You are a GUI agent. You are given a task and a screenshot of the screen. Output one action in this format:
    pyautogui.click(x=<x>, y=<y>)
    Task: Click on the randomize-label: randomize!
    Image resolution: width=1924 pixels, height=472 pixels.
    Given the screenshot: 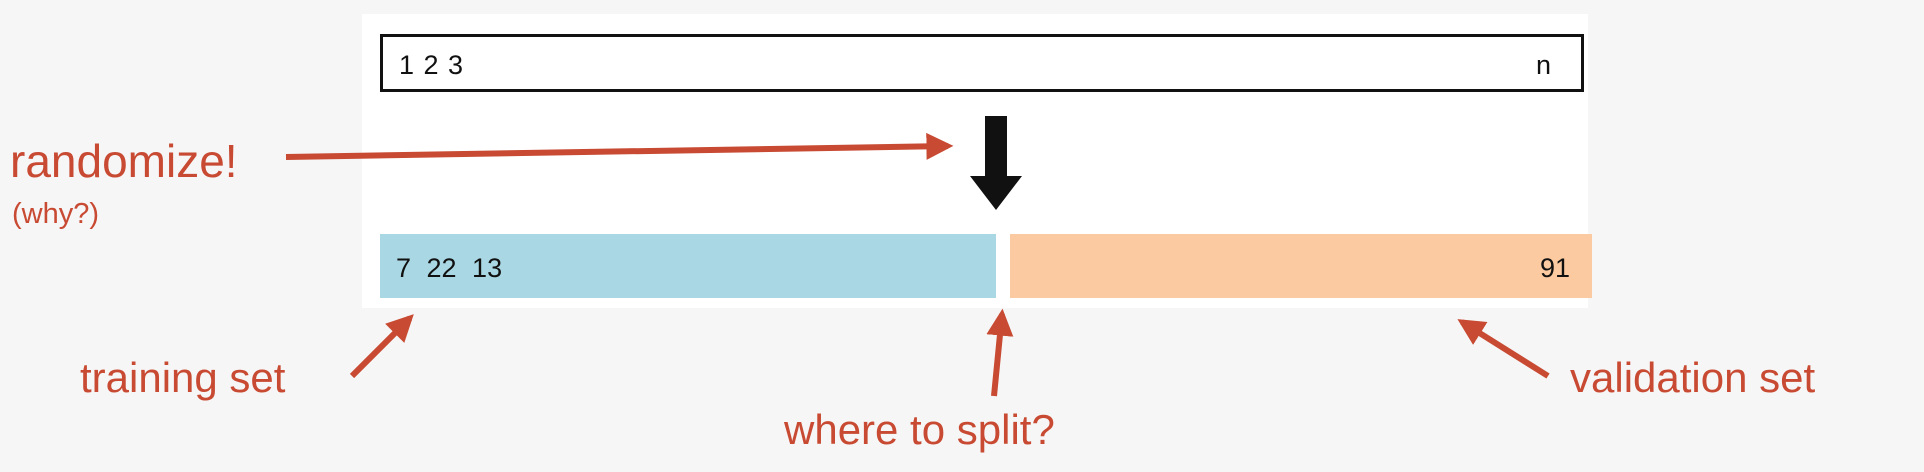 What is the action you would take?
    pyautogui.click(x=124, y=161)
    